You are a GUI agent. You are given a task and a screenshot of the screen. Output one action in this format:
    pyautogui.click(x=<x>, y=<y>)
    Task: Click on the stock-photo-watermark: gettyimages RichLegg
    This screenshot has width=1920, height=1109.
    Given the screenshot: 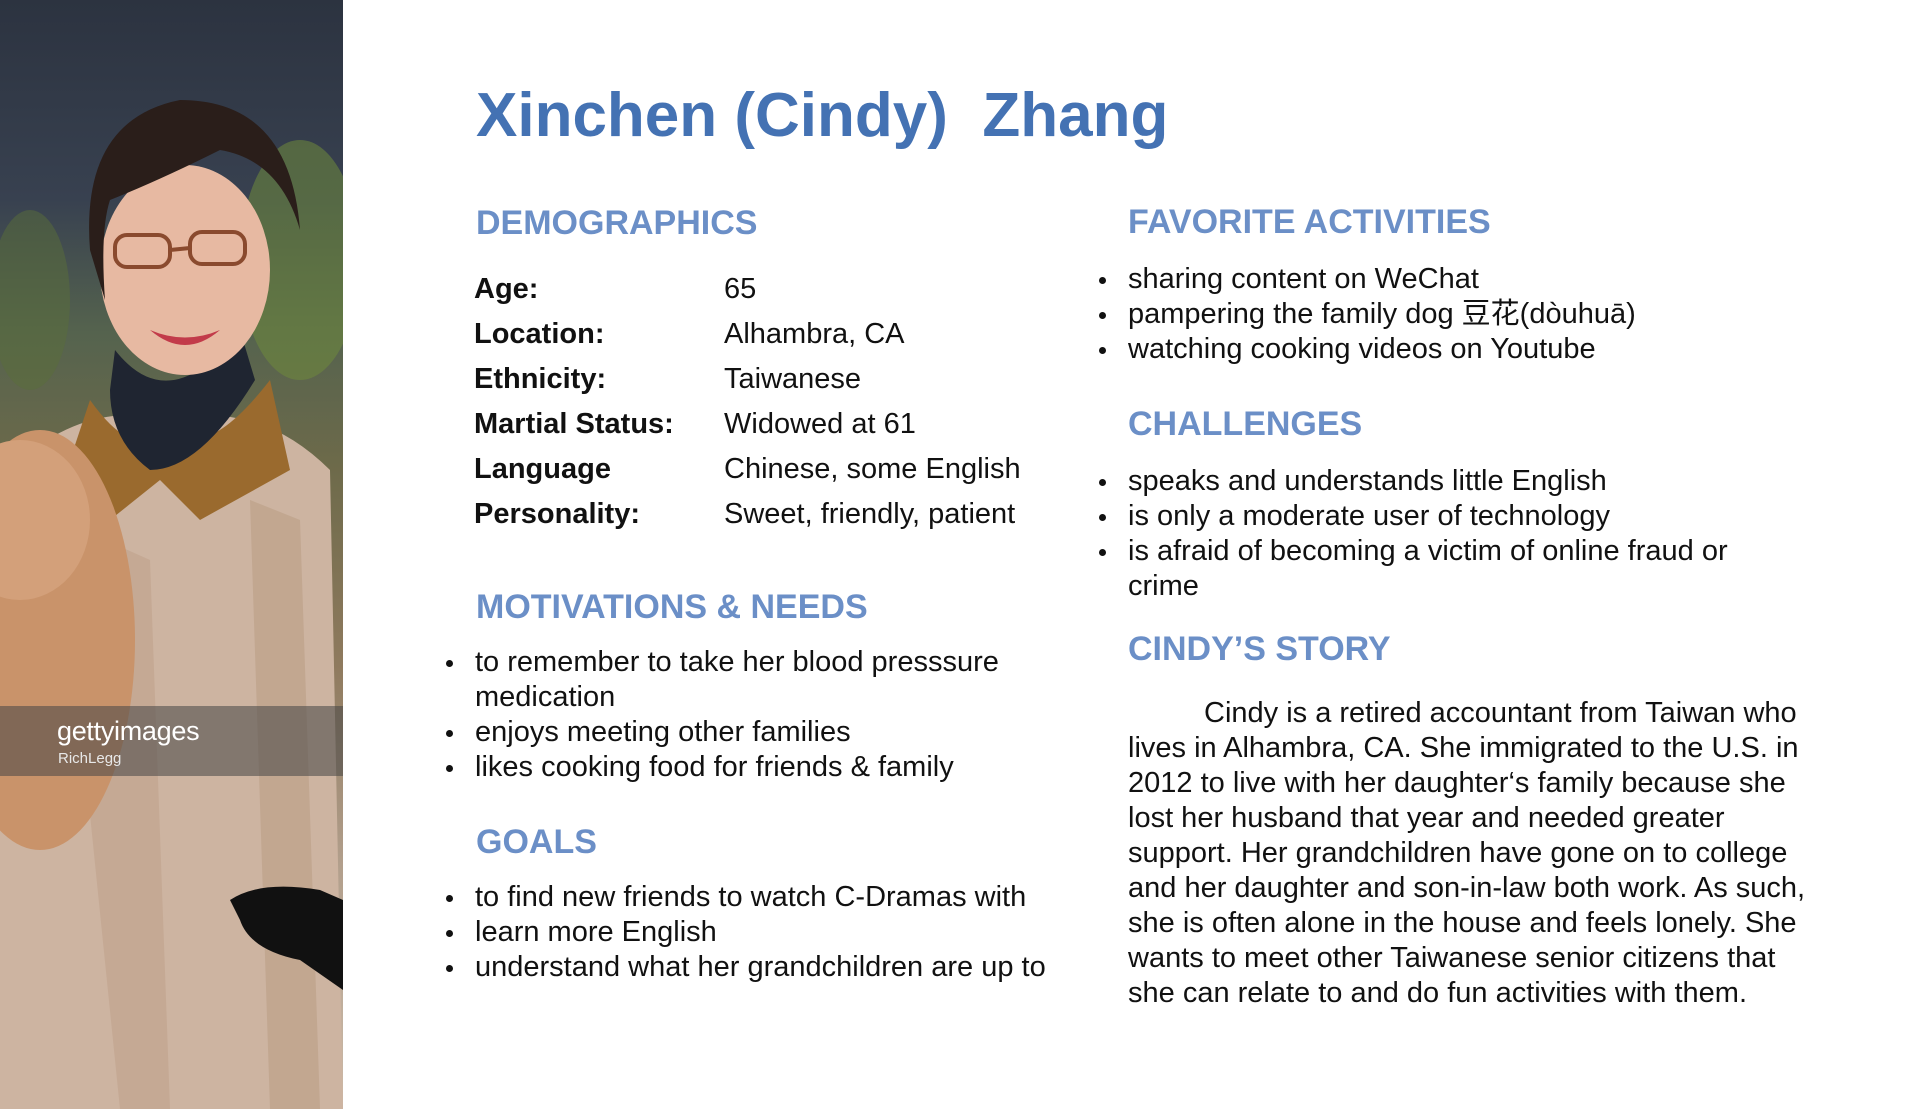 What is the action you would take?
    pyautogui.click(x=171, y=741)
    